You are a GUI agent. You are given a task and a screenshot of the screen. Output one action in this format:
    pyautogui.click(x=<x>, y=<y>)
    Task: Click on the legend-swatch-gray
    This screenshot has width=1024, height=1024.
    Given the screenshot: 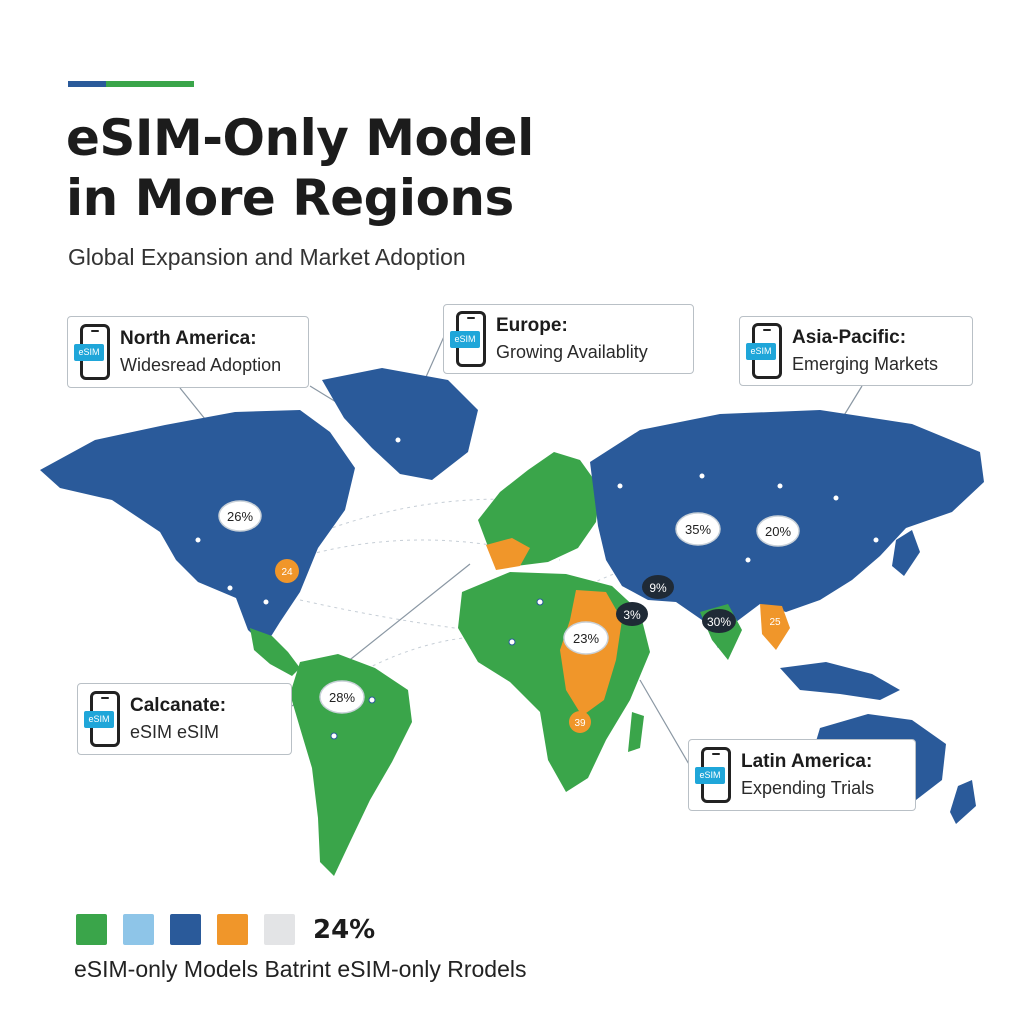 What is the action you would take?
    pyautogui.click(x=279, y=929)
    